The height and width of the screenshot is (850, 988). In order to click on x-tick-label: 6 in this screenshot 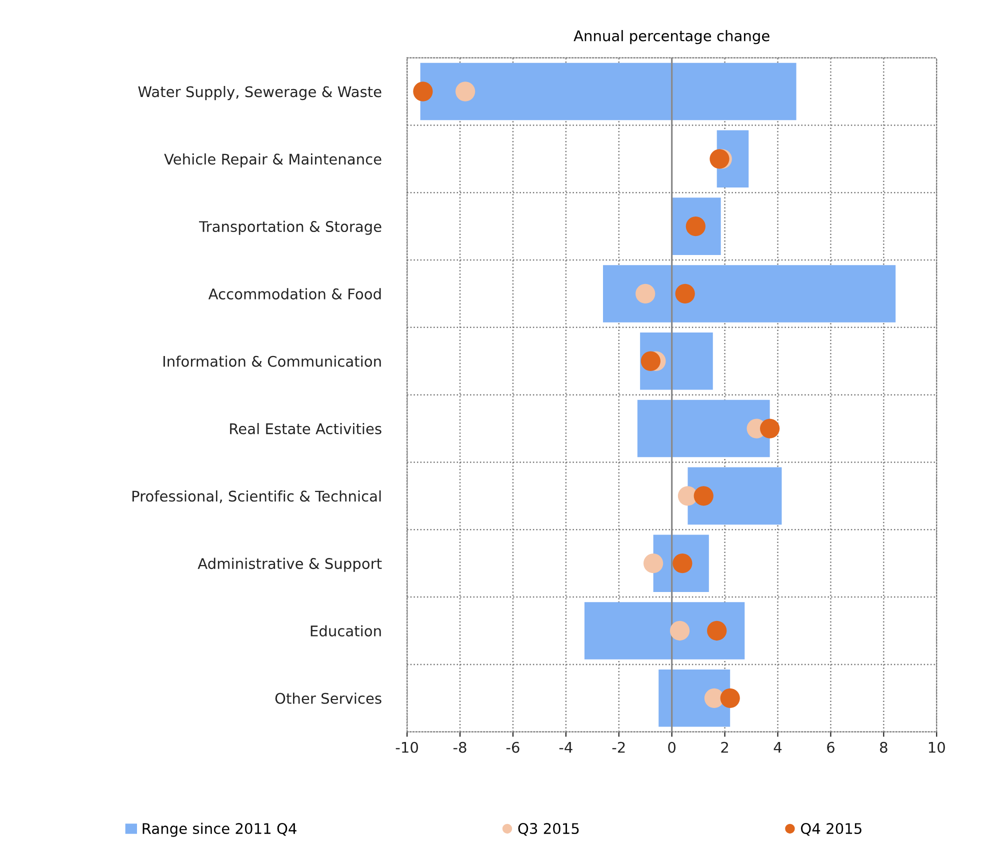, I will do `click(830, 747)`.